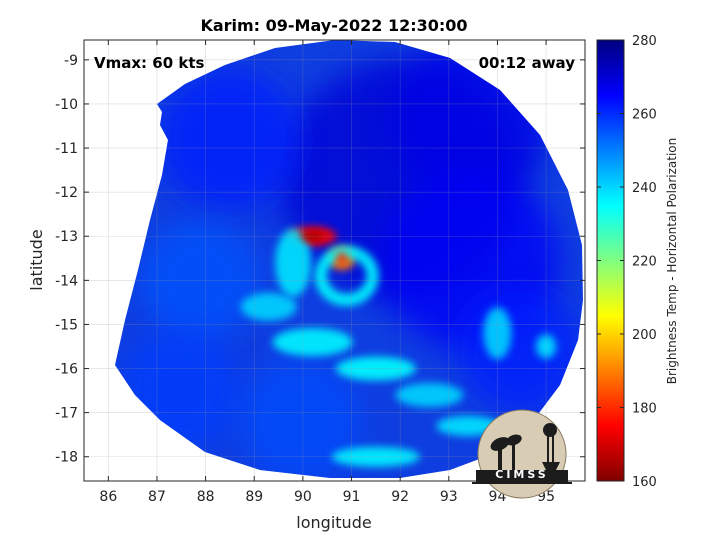  I want to click on colorbar-tick-label: 220, so click(644, 262).